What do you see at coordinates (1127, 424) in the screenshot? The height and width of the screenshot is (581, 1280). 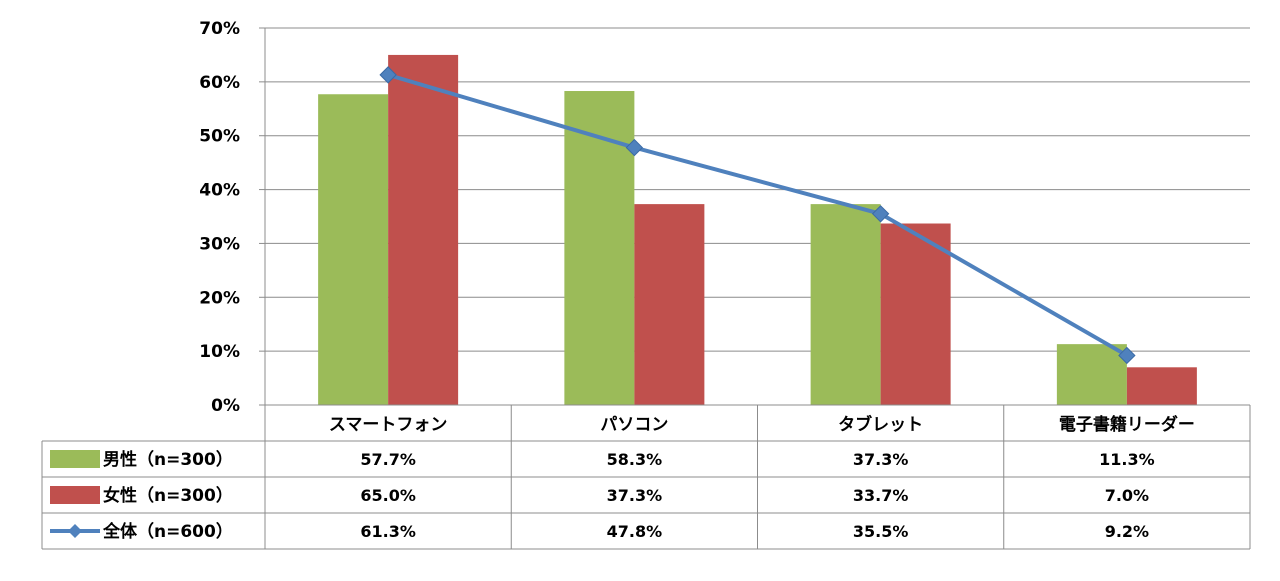 I see `category-label: 電子書籍リーダー` at bounding box center [1127, 424].